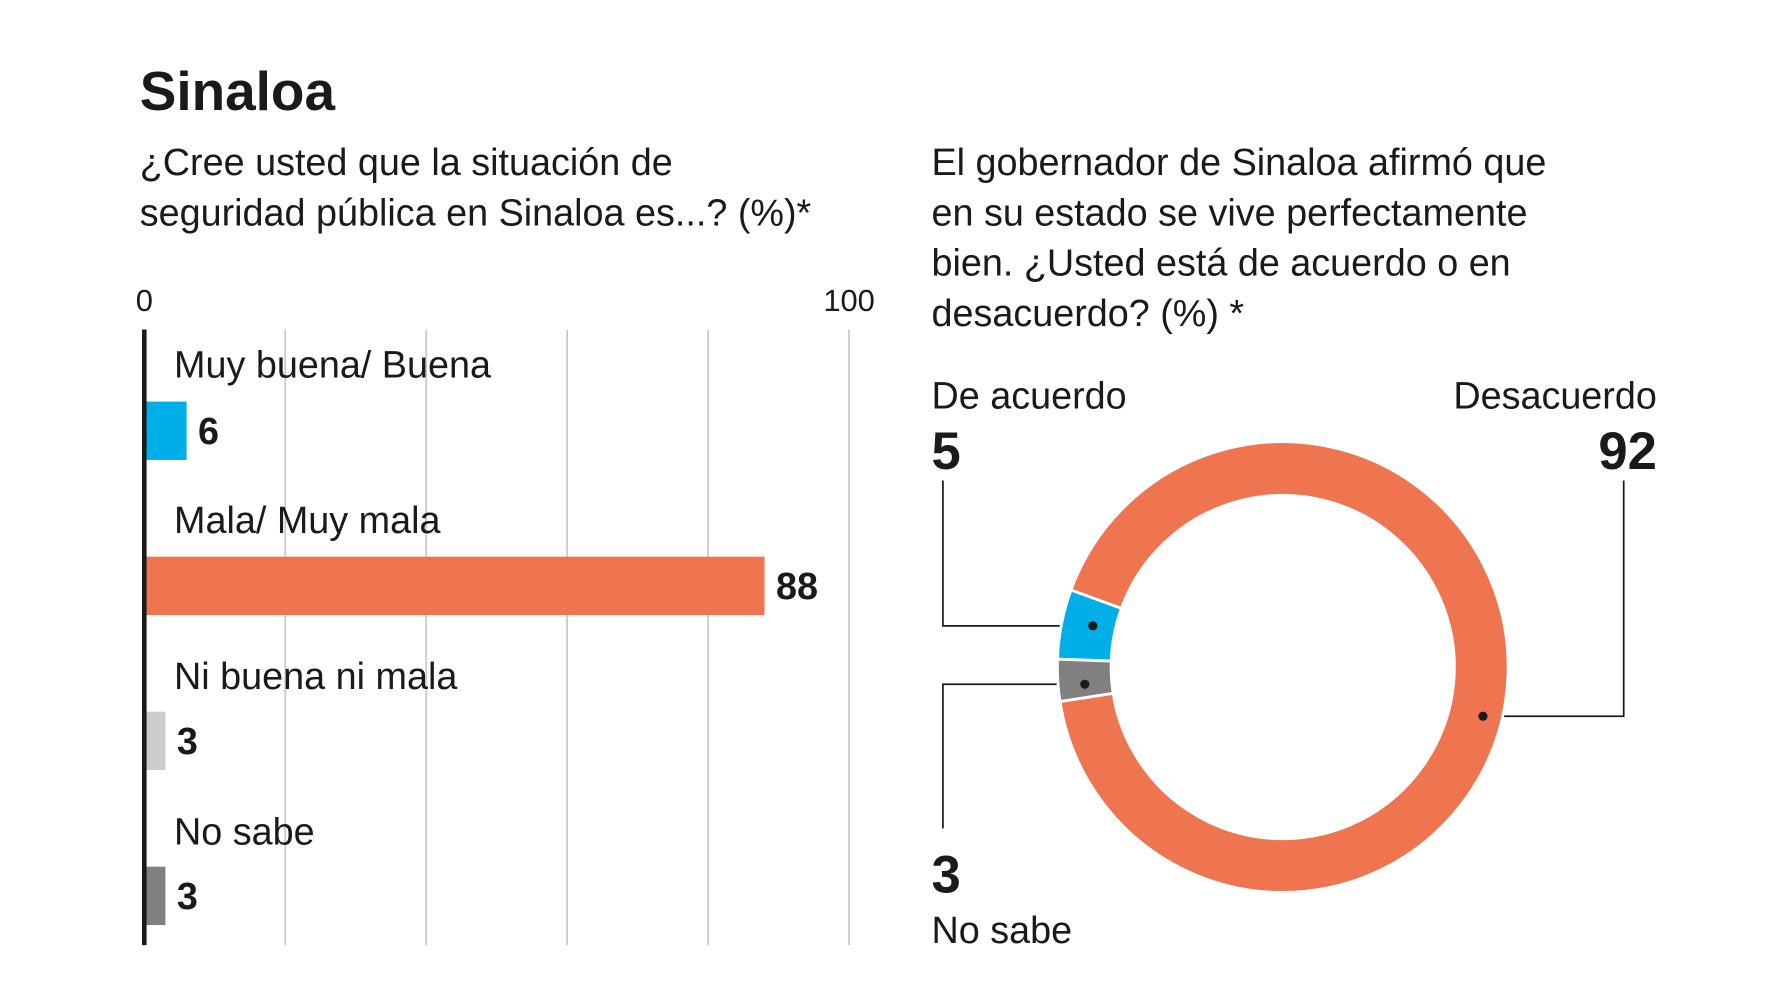 This screenshot has height=1000, width=1776. What do you see at coordinates (315, 676) in the screenshot?
I see `category-label: Ni buena ni mala` at bounding box center [315, 676].